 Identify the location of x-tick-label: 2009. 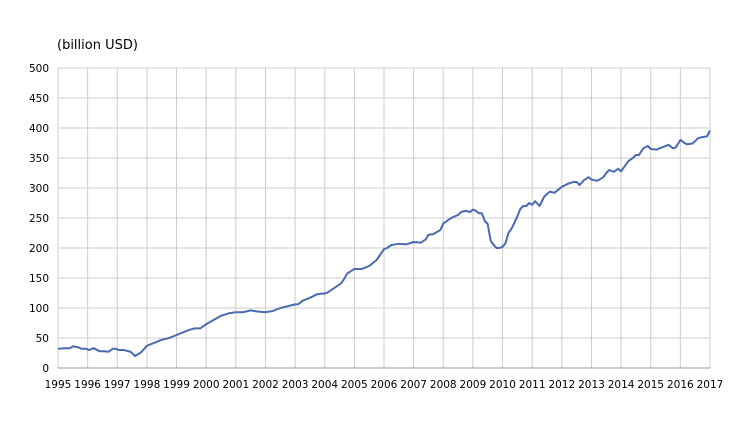
(473, 385).